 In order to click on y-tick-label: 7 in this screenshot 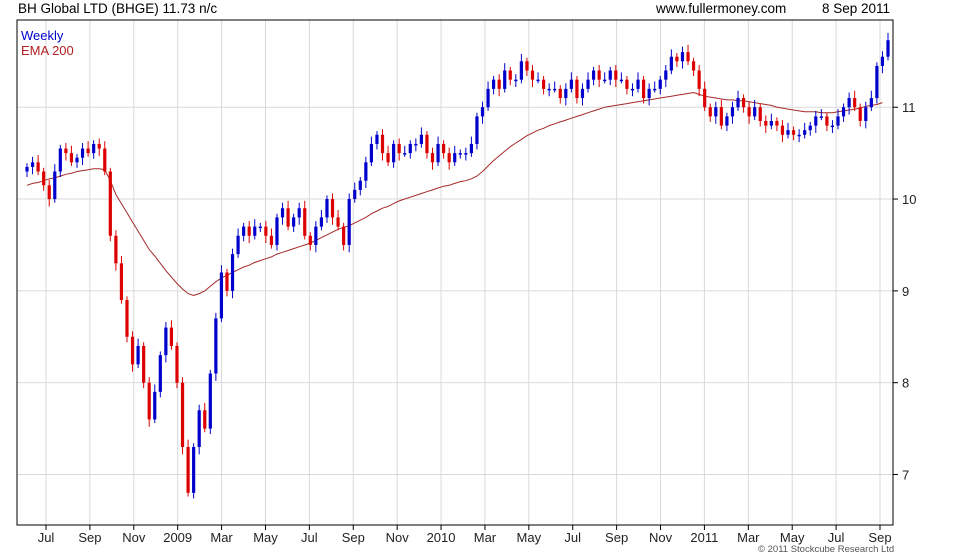, I will do `click(905, 475)`.